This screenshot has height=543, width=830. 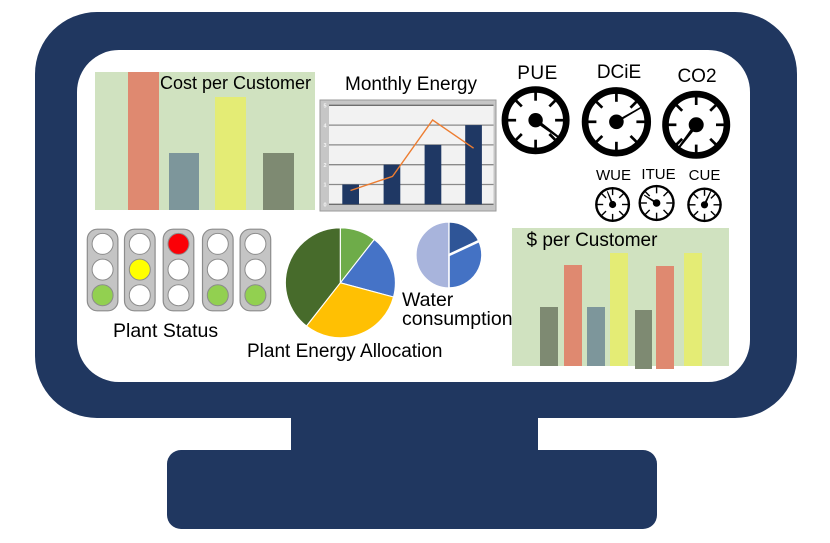 I want to click on svg-text: 4, so click(x=325, y=126).